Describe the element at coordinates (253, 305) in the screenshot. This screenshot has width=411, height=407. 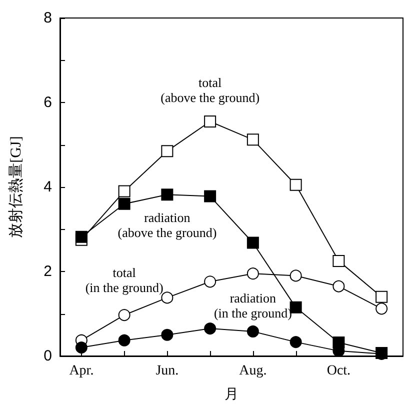
I see `series-label: radiation (in the ground)` at that location.